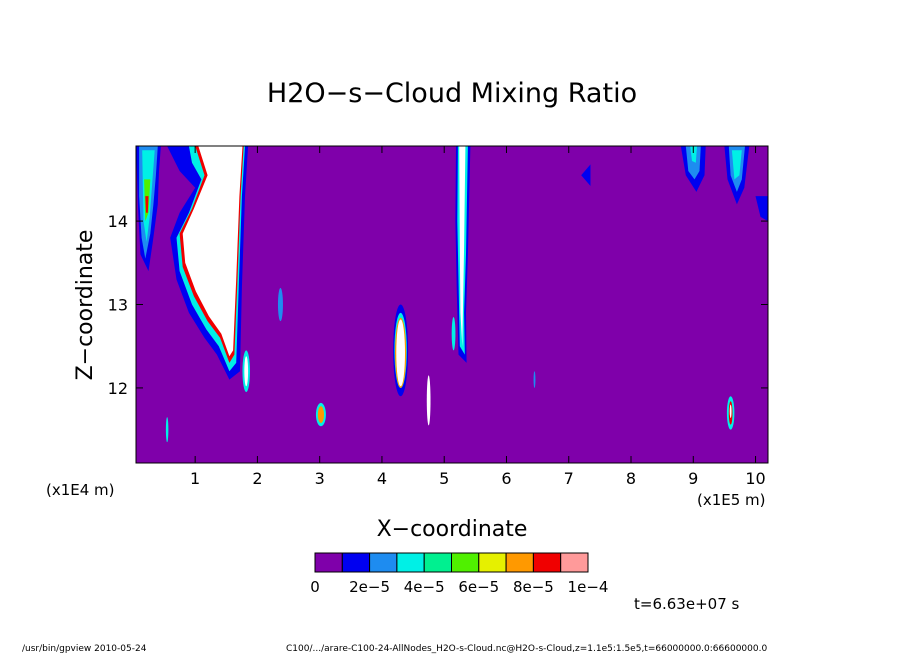  What do you see at coordinates (257, 478) in the screenshot?
I see `x-tick-label: 2` at bounding box center [257, 478].